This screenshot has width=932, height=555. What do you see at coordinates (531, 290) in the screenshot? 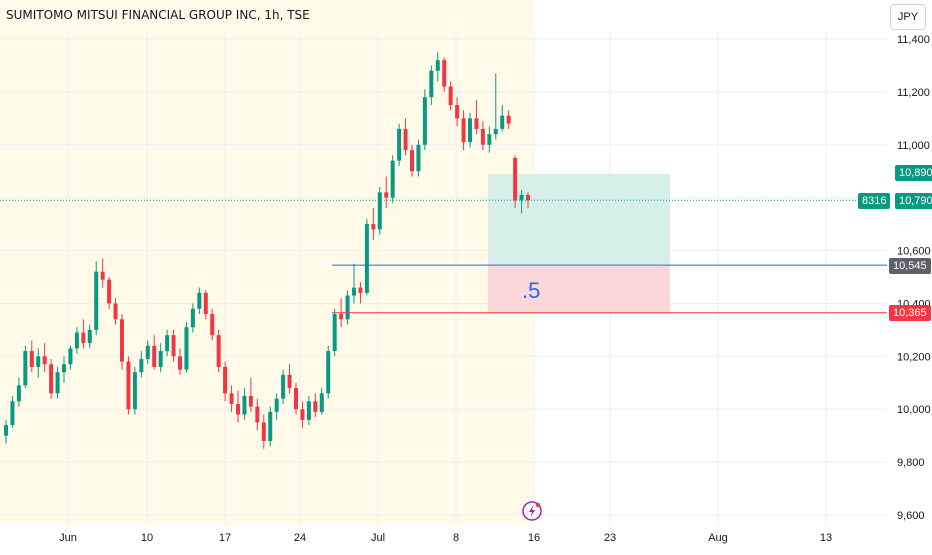
I see `risk-reward-ratio: .5` at bounding box center [531, 290].